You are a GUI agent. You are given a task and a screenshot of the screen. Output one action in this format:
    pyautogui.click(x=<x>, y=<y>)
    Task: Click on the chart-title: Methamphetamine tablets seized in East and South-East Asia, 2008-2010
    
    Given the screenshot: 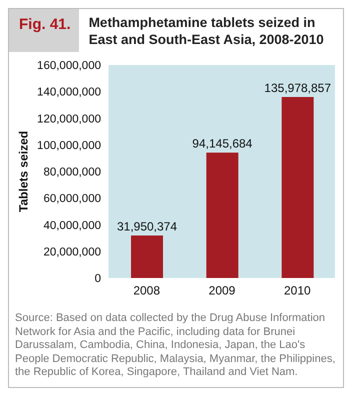 What is the action you would take?
    pyautogui.click(x=206, y=31)
    